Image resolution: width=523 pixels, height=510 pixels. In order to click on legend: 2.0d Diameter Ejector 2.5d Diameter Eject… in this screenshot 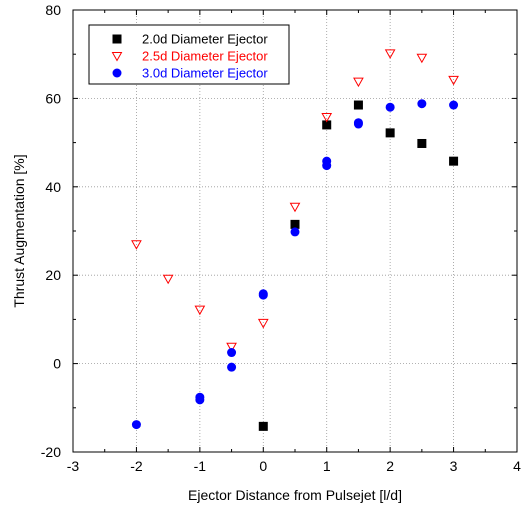, I will do `click(189, 54)`.